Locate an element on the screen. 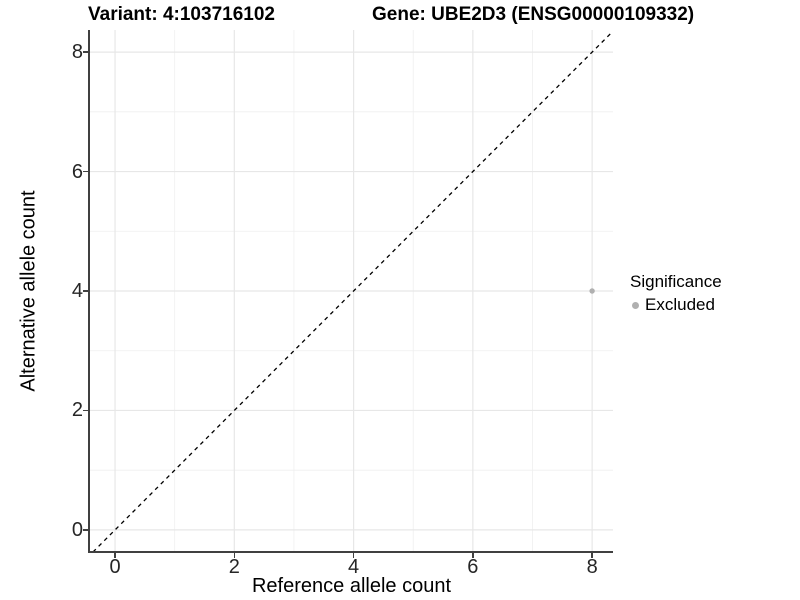 Image resolution: width=800 pixels, height=600 pixels. y-tick-label: 0 is located at coordinates (77, 529).